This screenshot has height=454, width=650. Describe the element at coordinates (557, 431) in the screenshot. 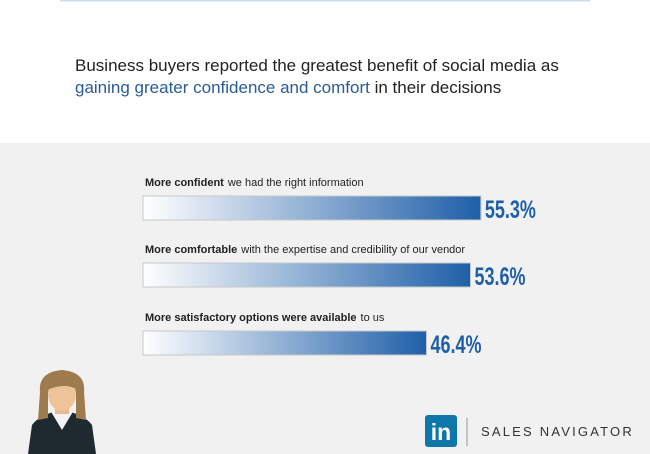

I see `brand-name: SALES NAVIGATOR` at that location.